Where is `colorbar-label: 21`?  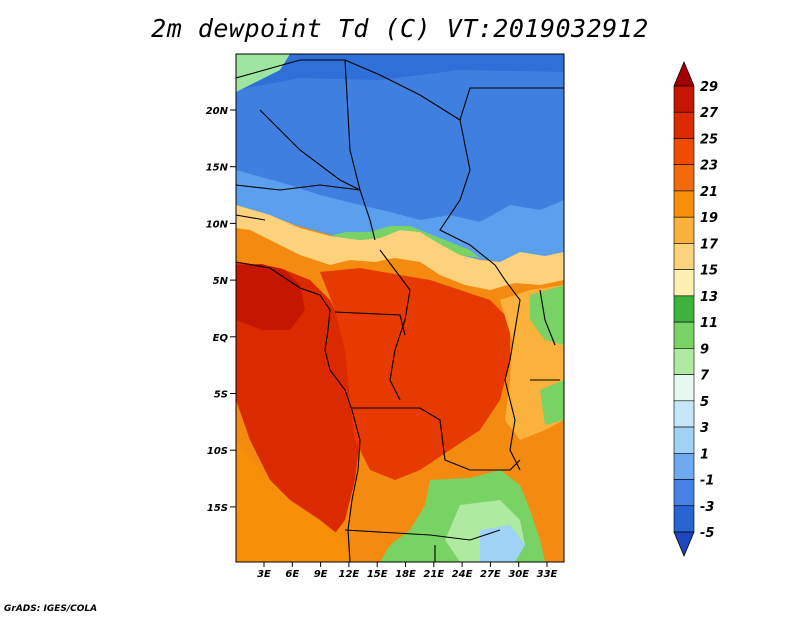 colorbar-label: 21 is located at coordinates (709, 192).